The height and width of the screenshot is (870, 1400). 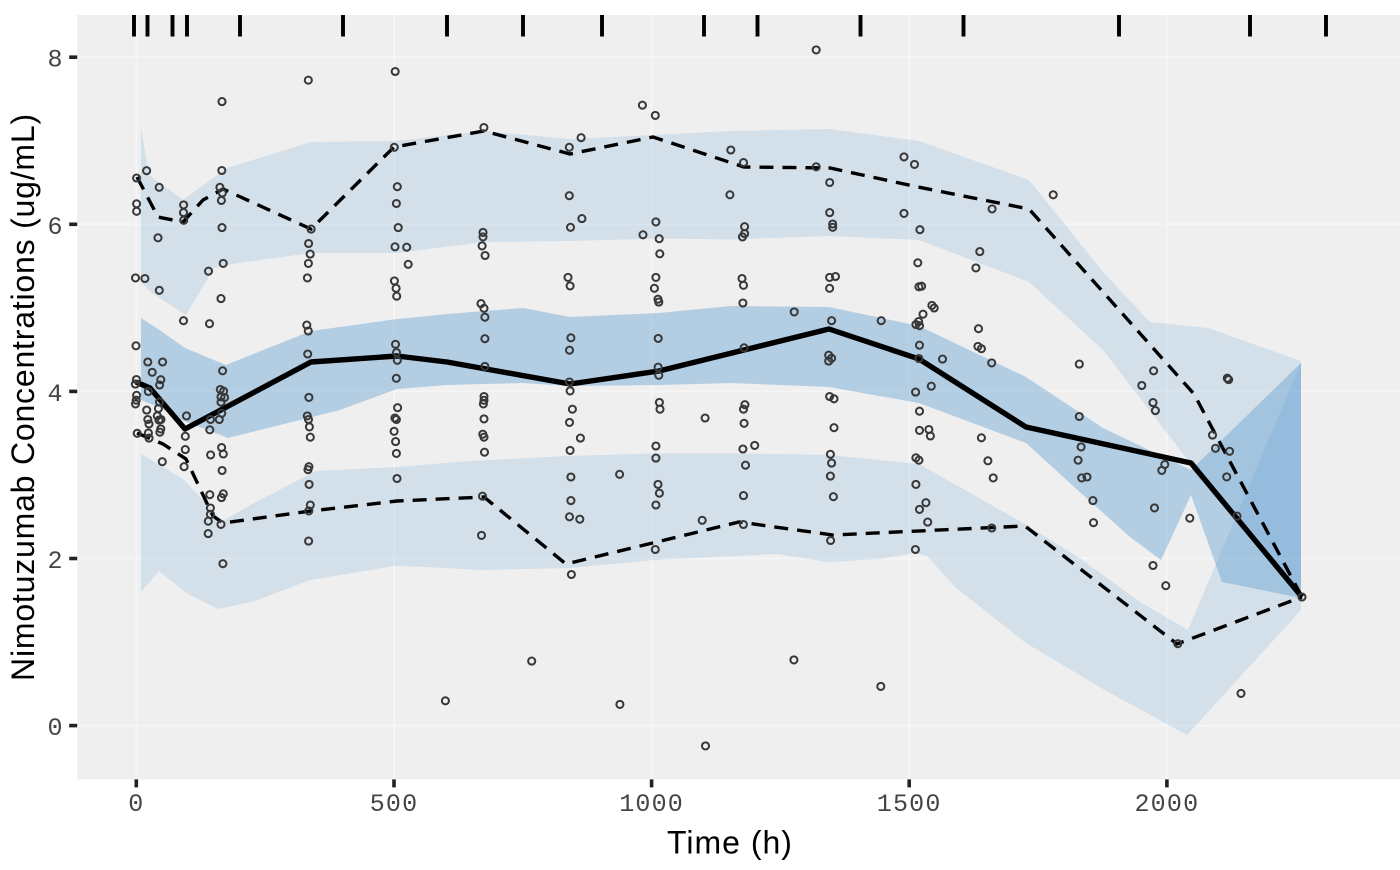 What do you see at coordinates (54, 394) in the screenshot?
I see `svg-text: 4` at bounding box center [54, 394].